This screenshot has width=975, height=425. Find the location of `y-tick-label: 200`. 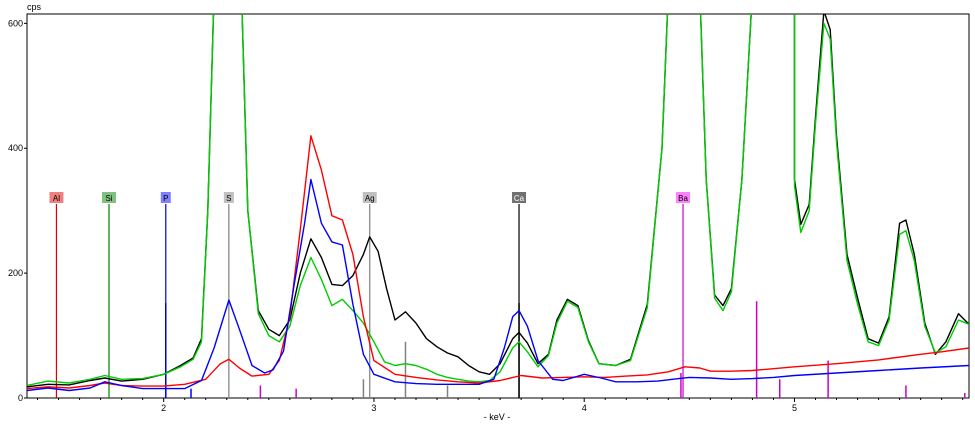

y-tick-label: 200 is located at coordinates (15, 273).